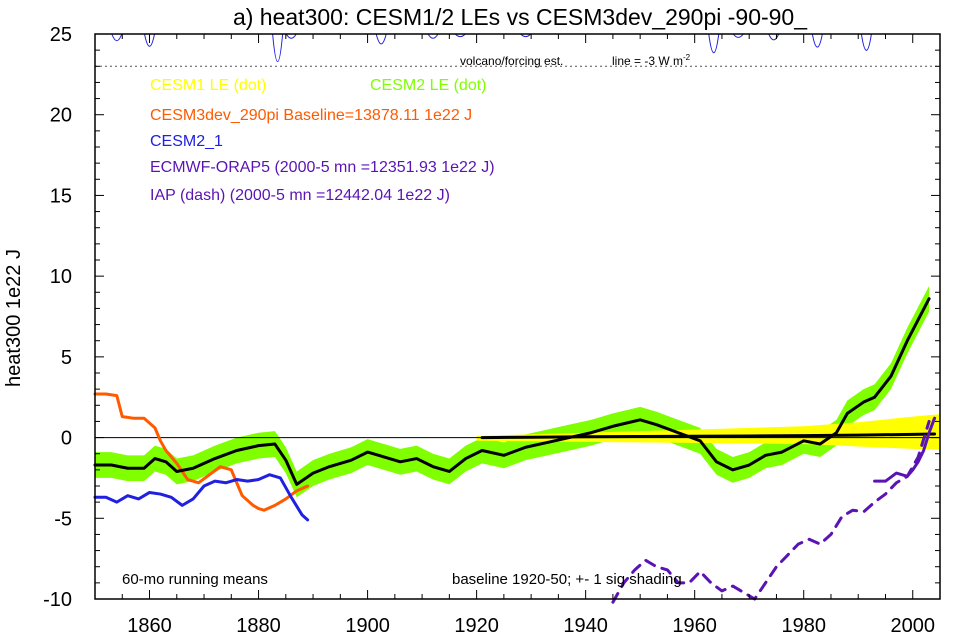 This screenshot has height=641, width=957. I want to click on volcano-line-text: line = -3 W m, so click(647, 61).